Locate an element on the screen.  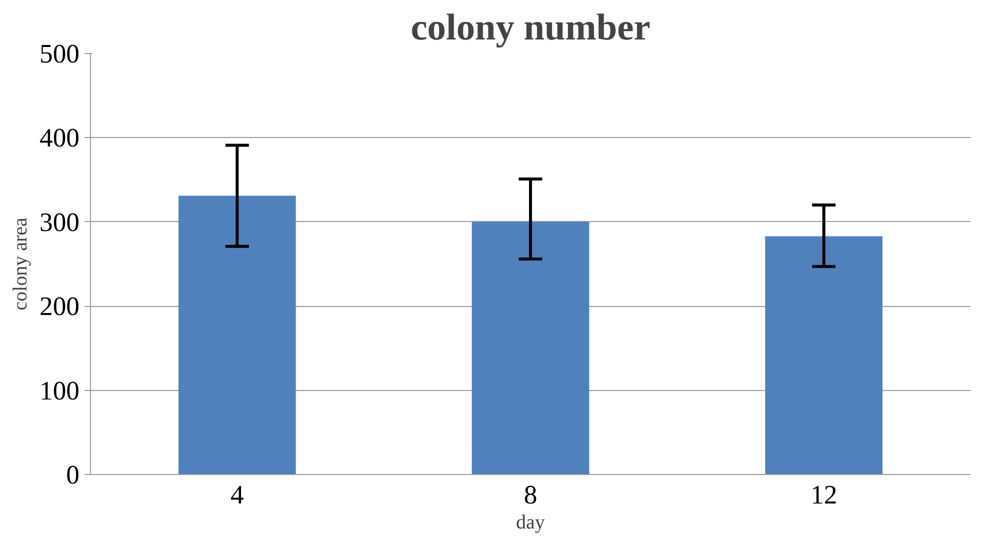
chart-title: colony number is located at coordinates (530, 28).